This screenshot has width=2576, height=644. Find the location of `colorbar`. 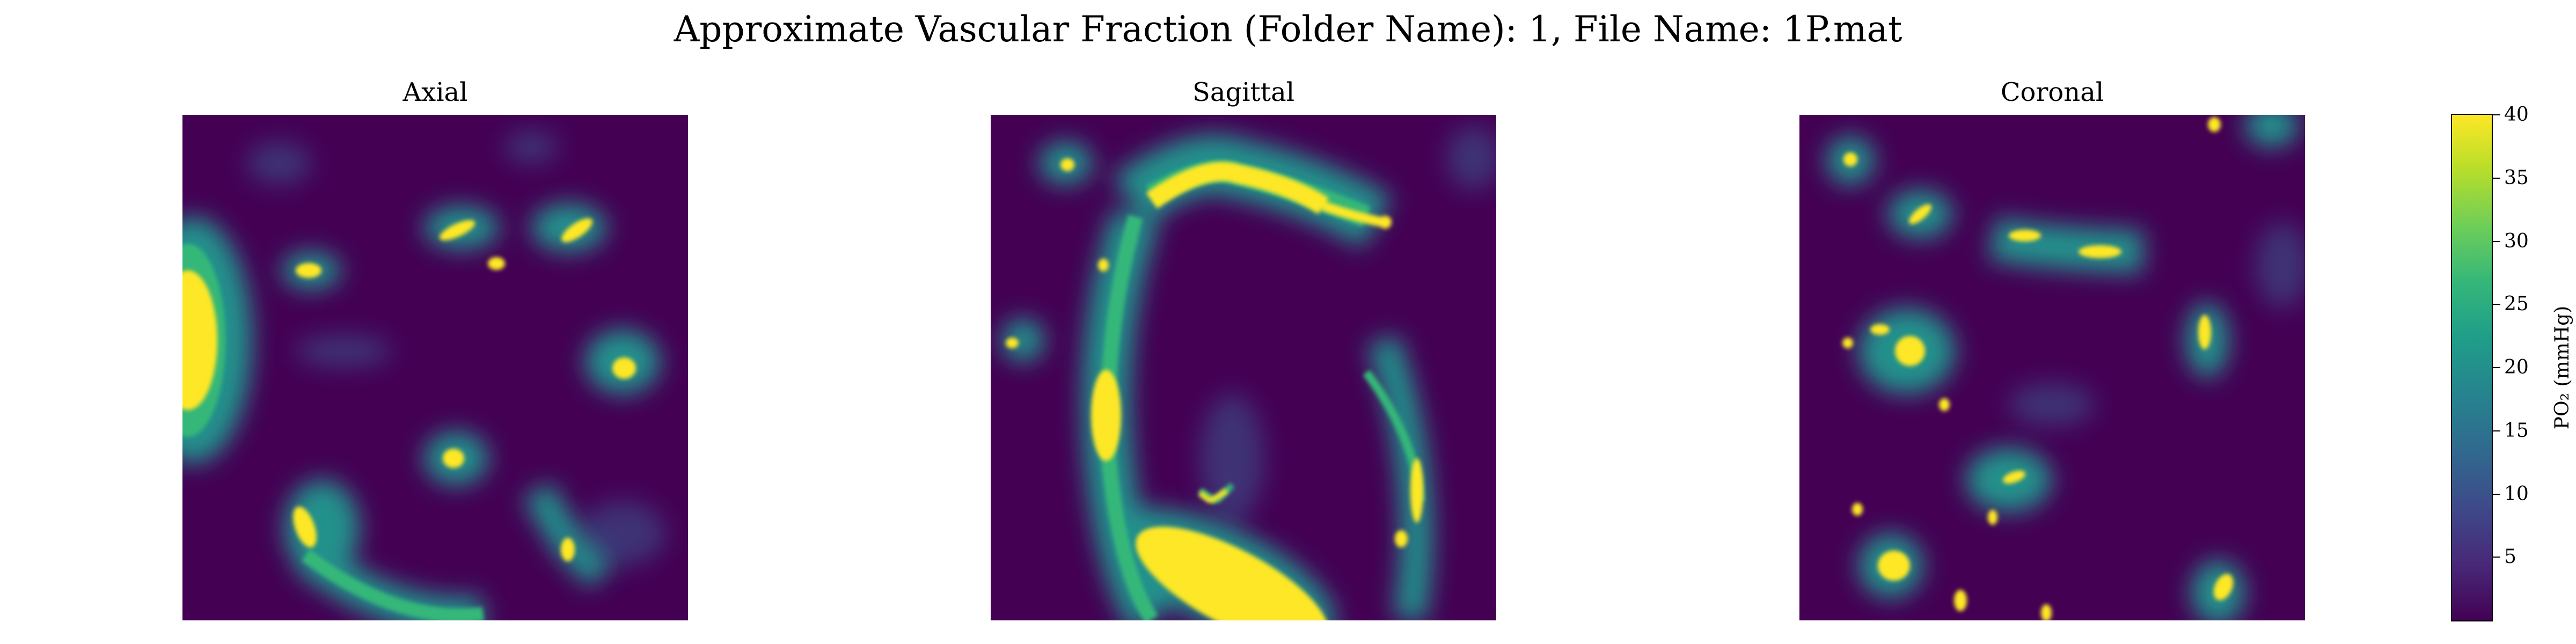

colorbar is located at coordinates (2472, 367).